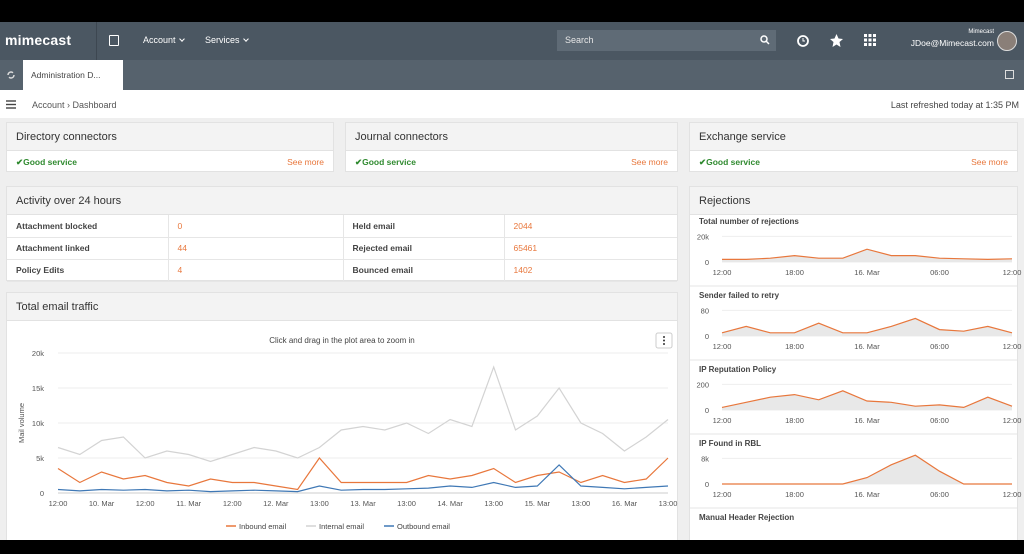  I want to click on search-box: Search, so click(666, 40).